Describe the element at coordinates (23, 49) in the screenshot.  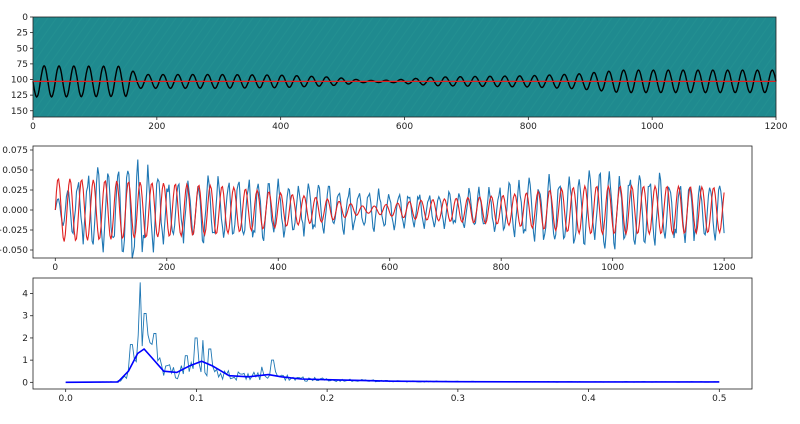
I see `y-tick-label: 50` at that location.